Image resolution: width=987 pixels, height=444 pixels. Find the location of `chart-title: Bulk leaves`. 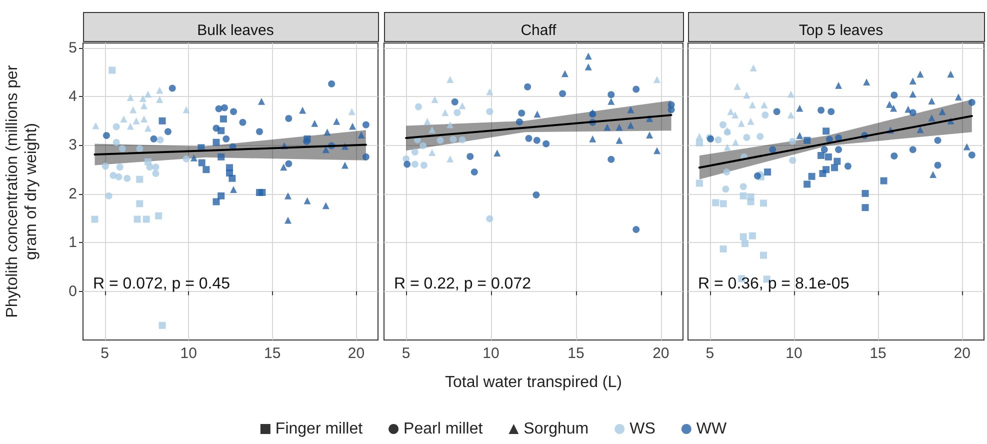

chart-title: Bulk leaves is located at coordinates (235, 30).